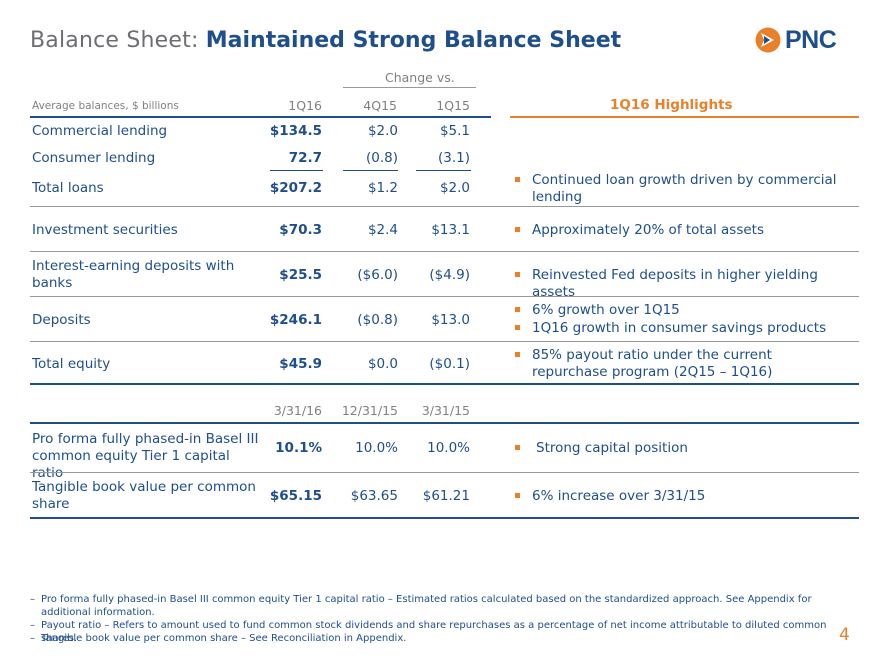 The height and width of the screenshot is (660, 880). I want to click on cell-deposits-4q15: ($0.8), so click(377, 320).